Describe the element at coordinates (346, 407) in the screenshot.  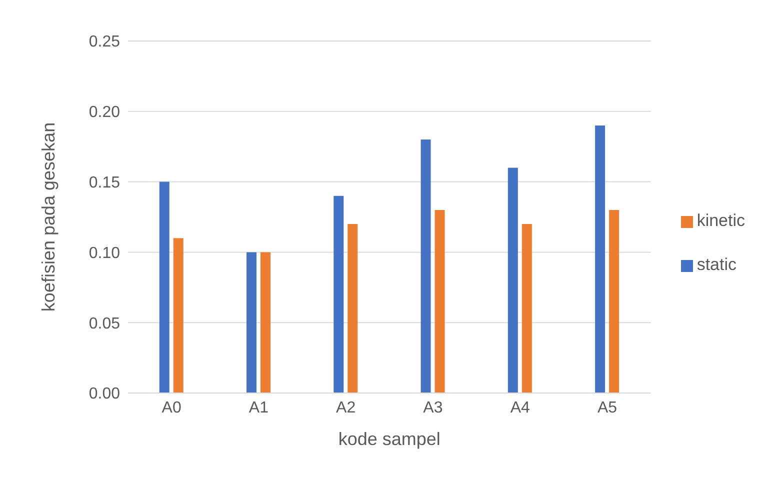
I see `x-tick-label: A2` at that location.